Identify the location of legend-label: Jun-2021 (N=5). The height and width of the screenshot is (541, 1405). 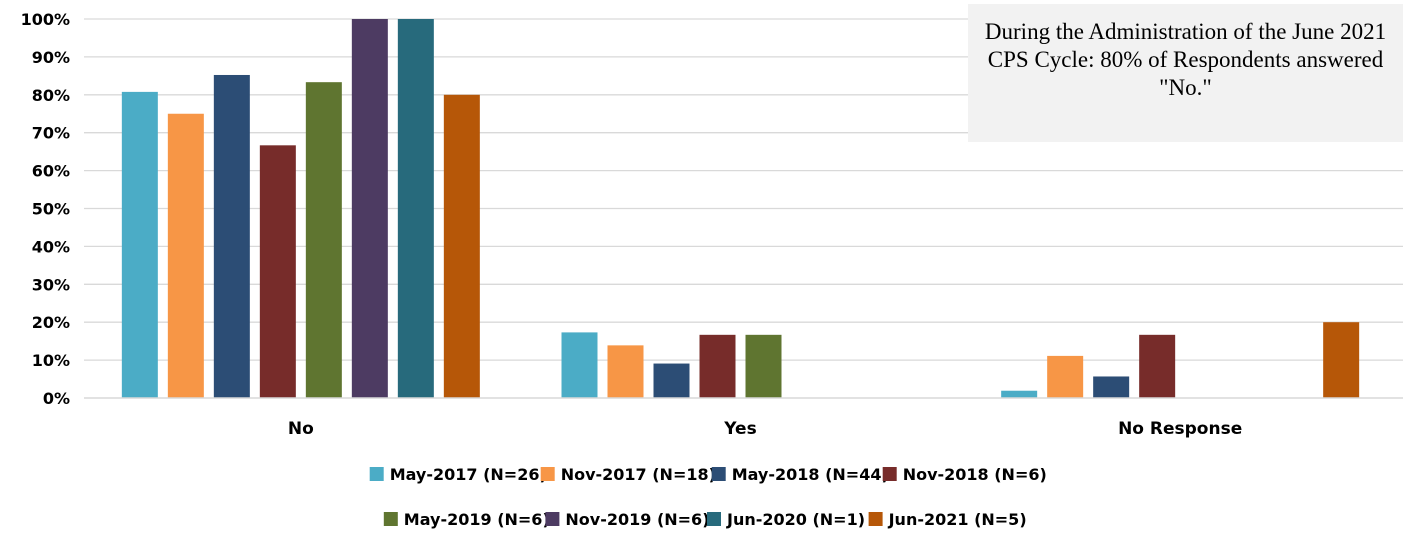
(957, 519).